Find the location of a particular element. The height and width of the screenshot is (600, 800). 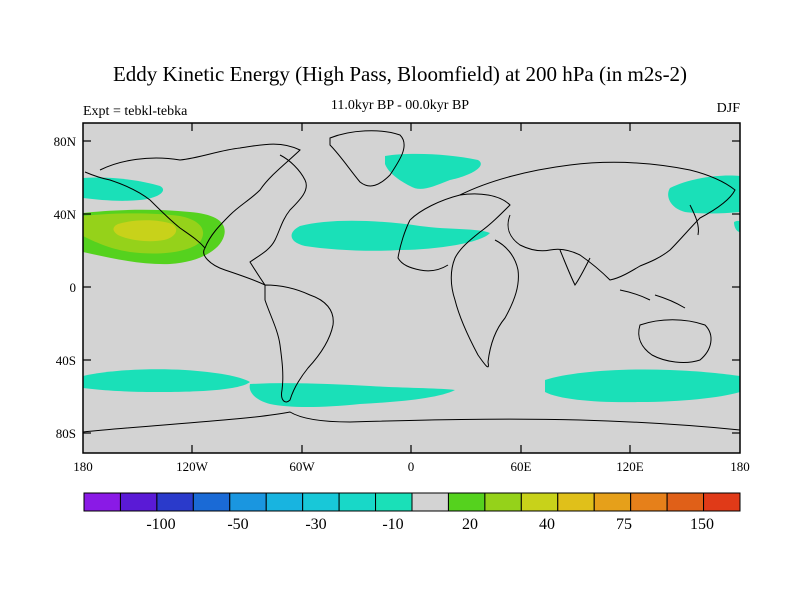

colorbar-label: -30 is located at coordinates (315, 524).